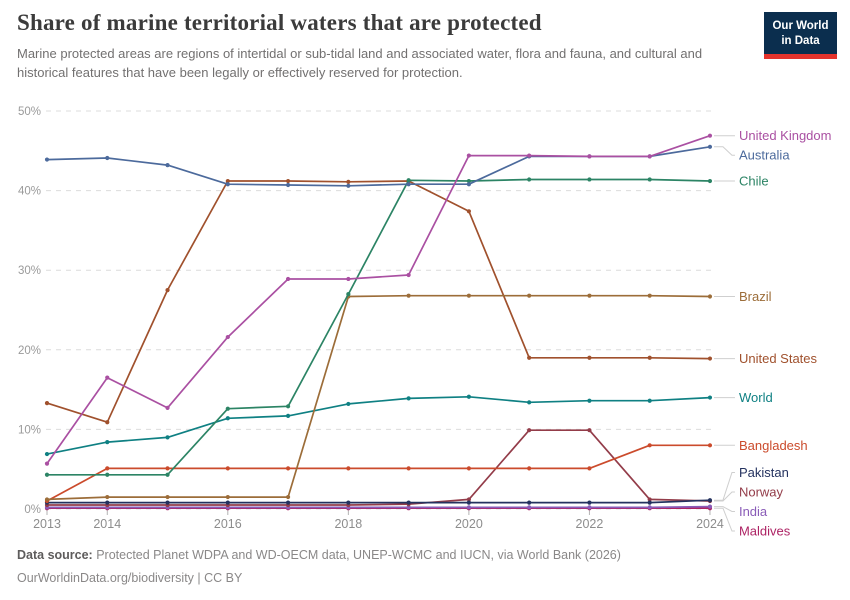 Image resolution: width=850 pixels, height=600 pixels. I want to click on entity-label-united-kingdom: United Kingdom, so click(785, 135).